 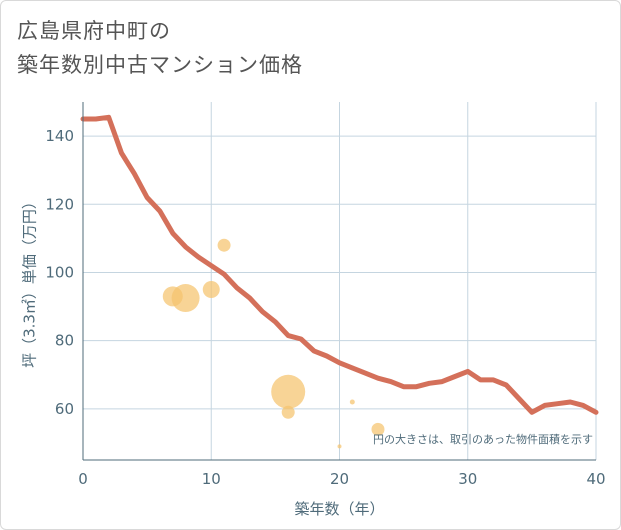 What do you see at coordinates (273, 343) in the screenshot?
I see `bubble-series` at bounding box center [273, 343].